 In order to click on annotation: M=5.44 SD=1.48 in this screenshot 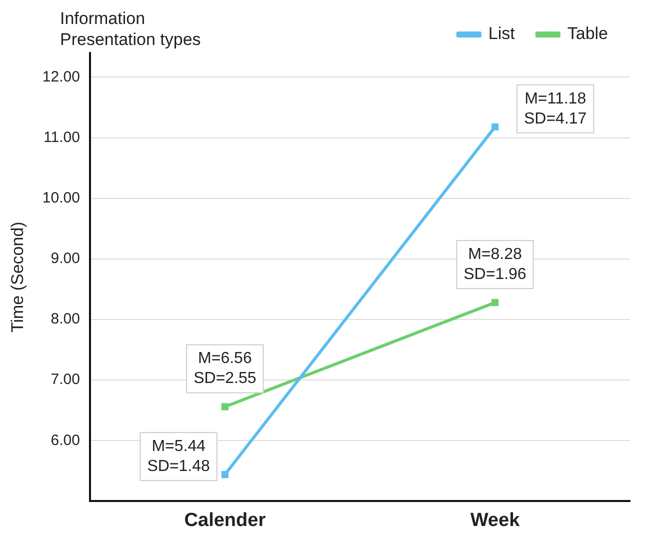, I will do `click(178, 456)`.